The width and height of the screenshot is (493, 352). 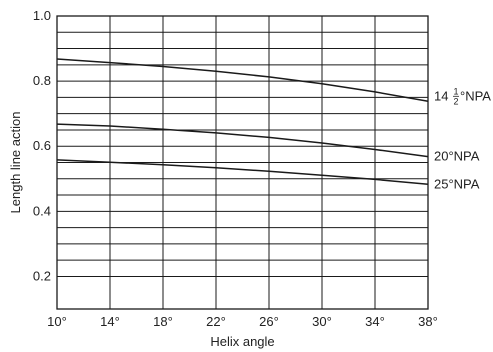 What do you see at coordinates (110, 321) in the screenshot?
I see `x-tick-label: 14°` at bounding box center [110, 321].